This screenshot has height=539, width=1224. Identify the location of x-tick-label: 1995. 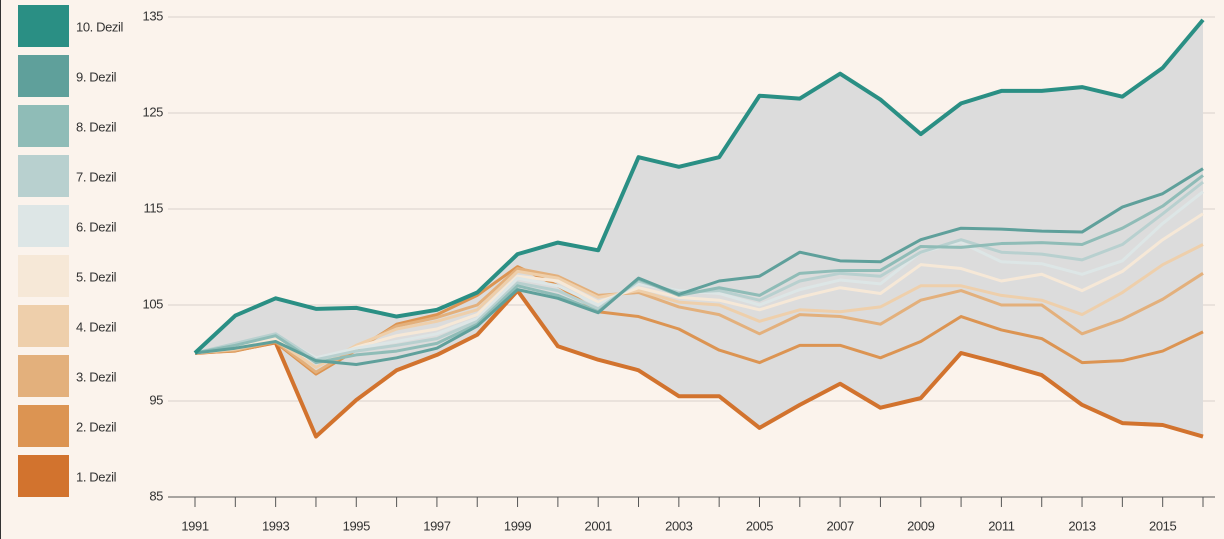
(356, 525).